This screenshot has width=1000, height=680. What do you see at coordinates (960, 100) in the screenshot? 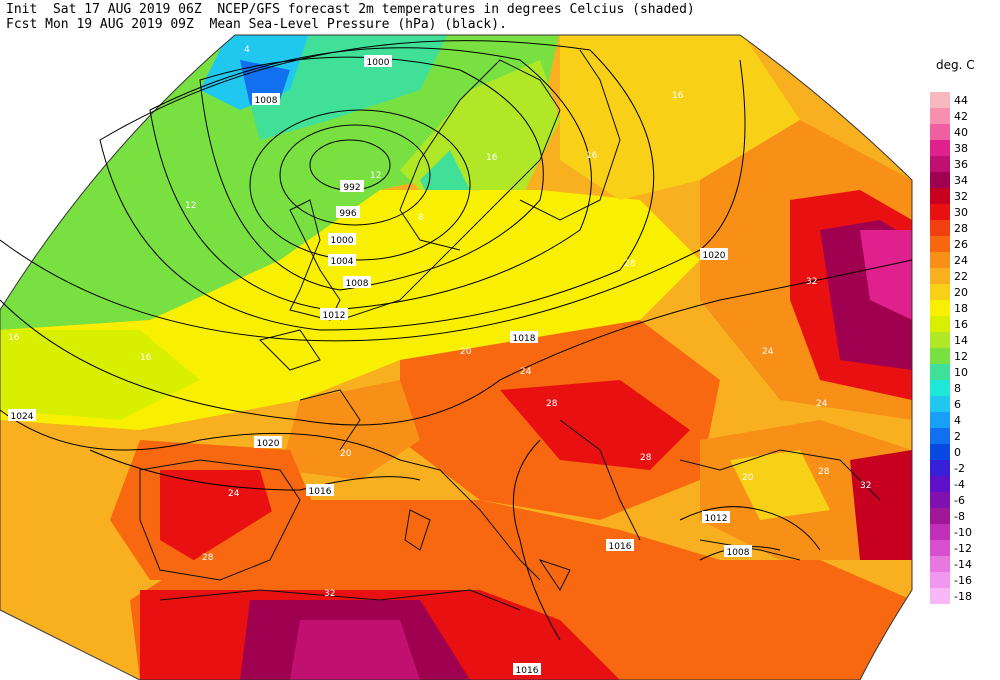
I see `legend-entry: 44` at bounding box center [960, 100].